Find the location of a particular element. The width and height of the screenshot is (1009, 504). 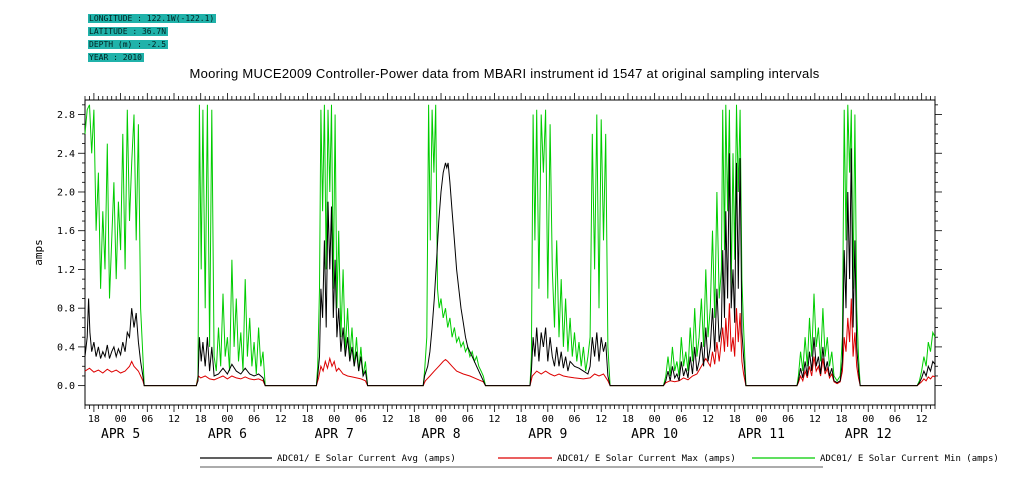

y-tick-label: 2.0 is located at coordinates (66, 192).